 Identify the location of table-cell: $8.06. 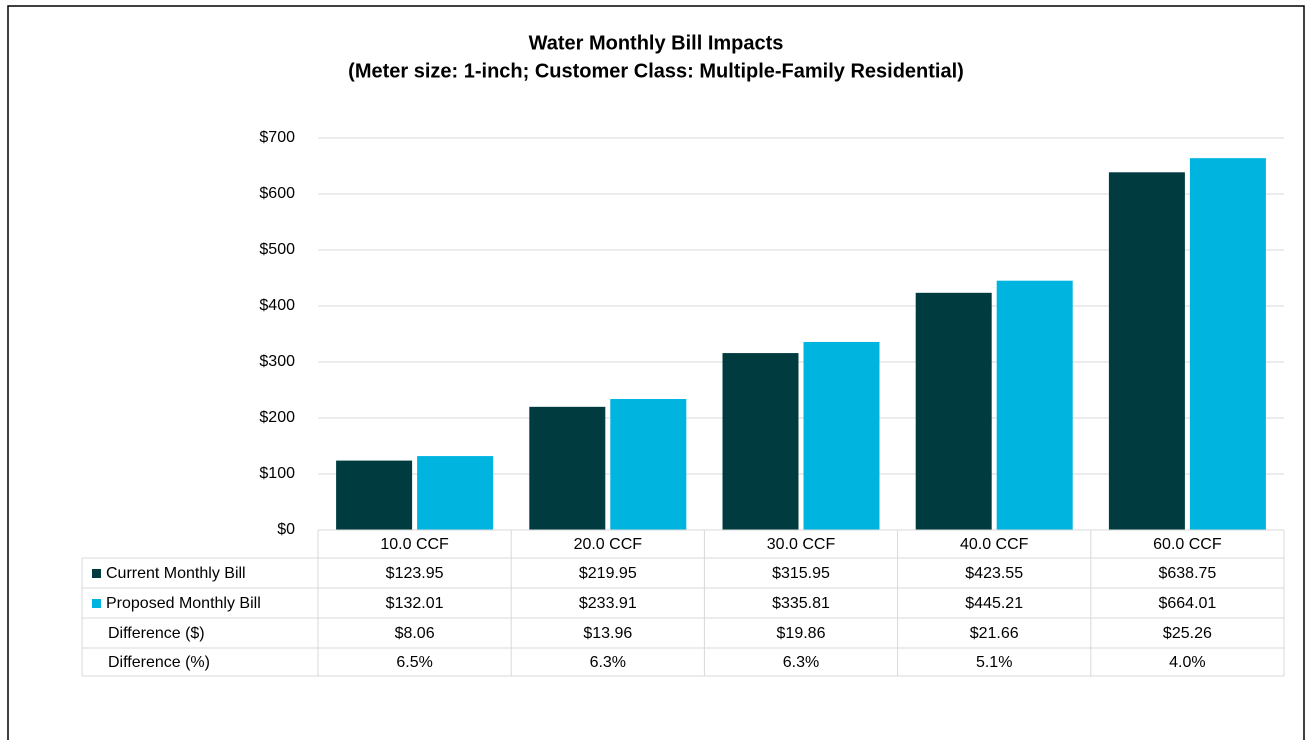
(415, 633).